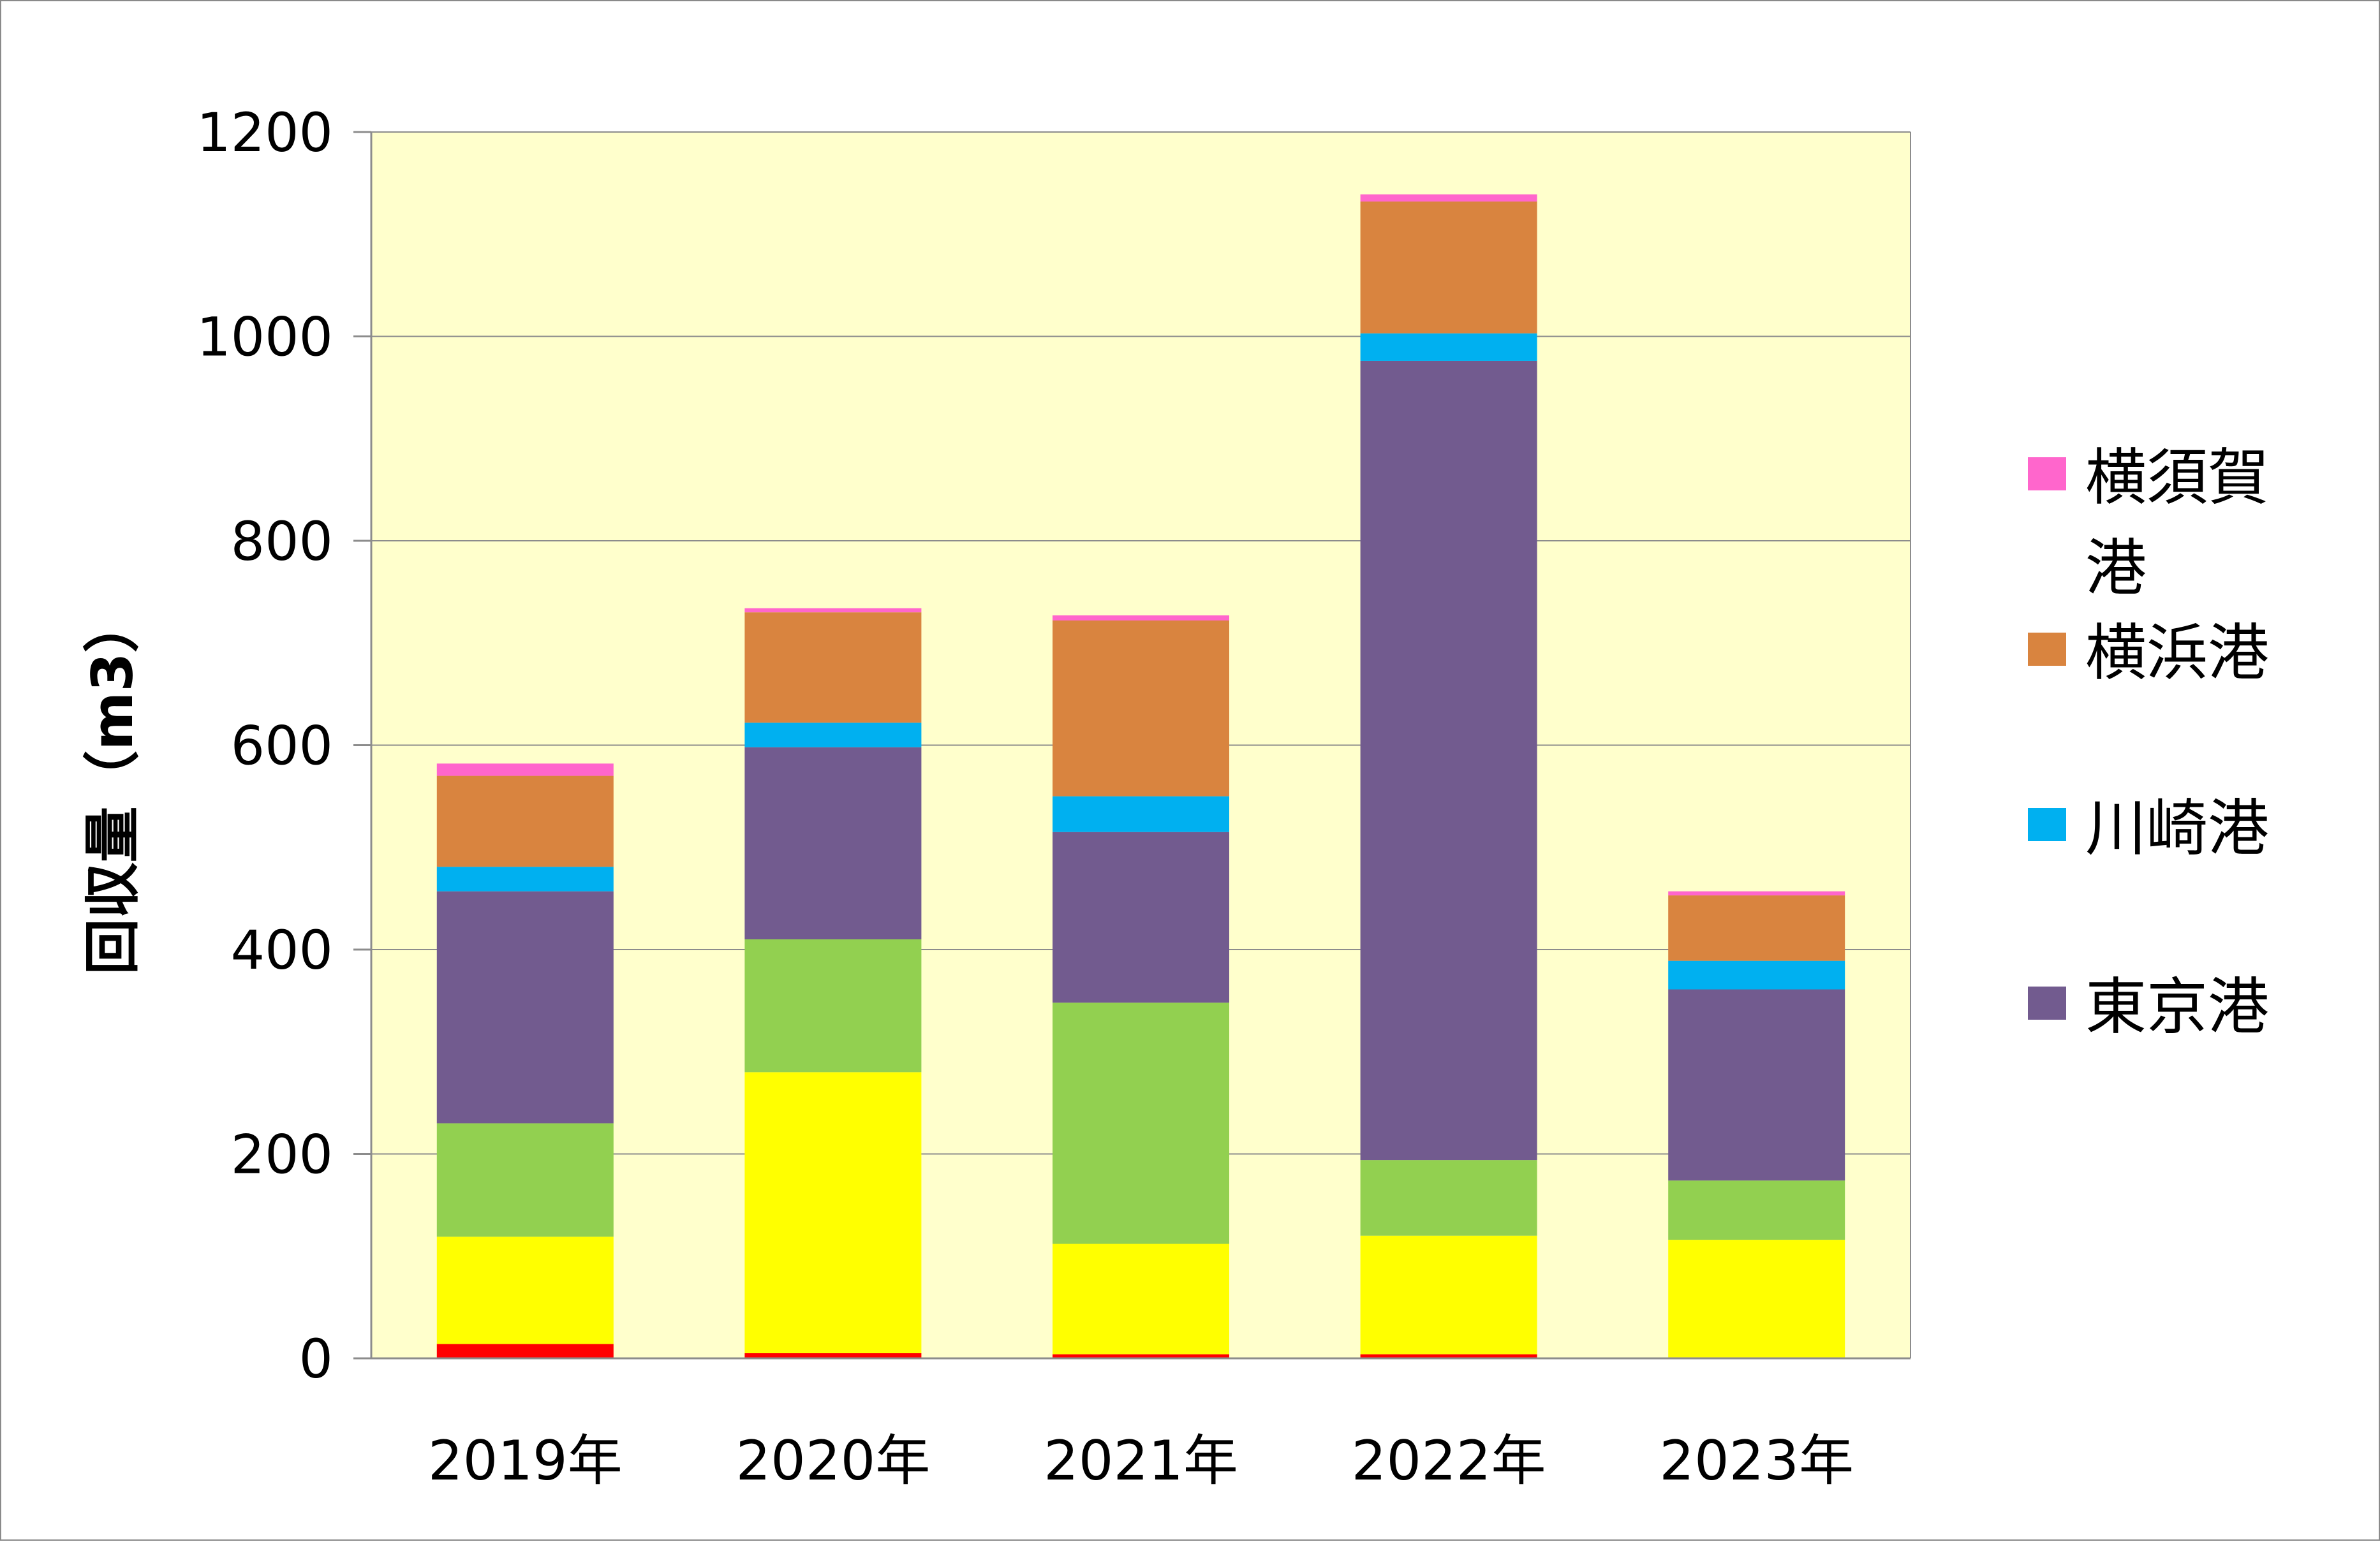 This screenshot has width=2380, height=1542. Describe the element at coordinates (282, 541) in the screenshot. I see `y-tick-label: 800` at that location.